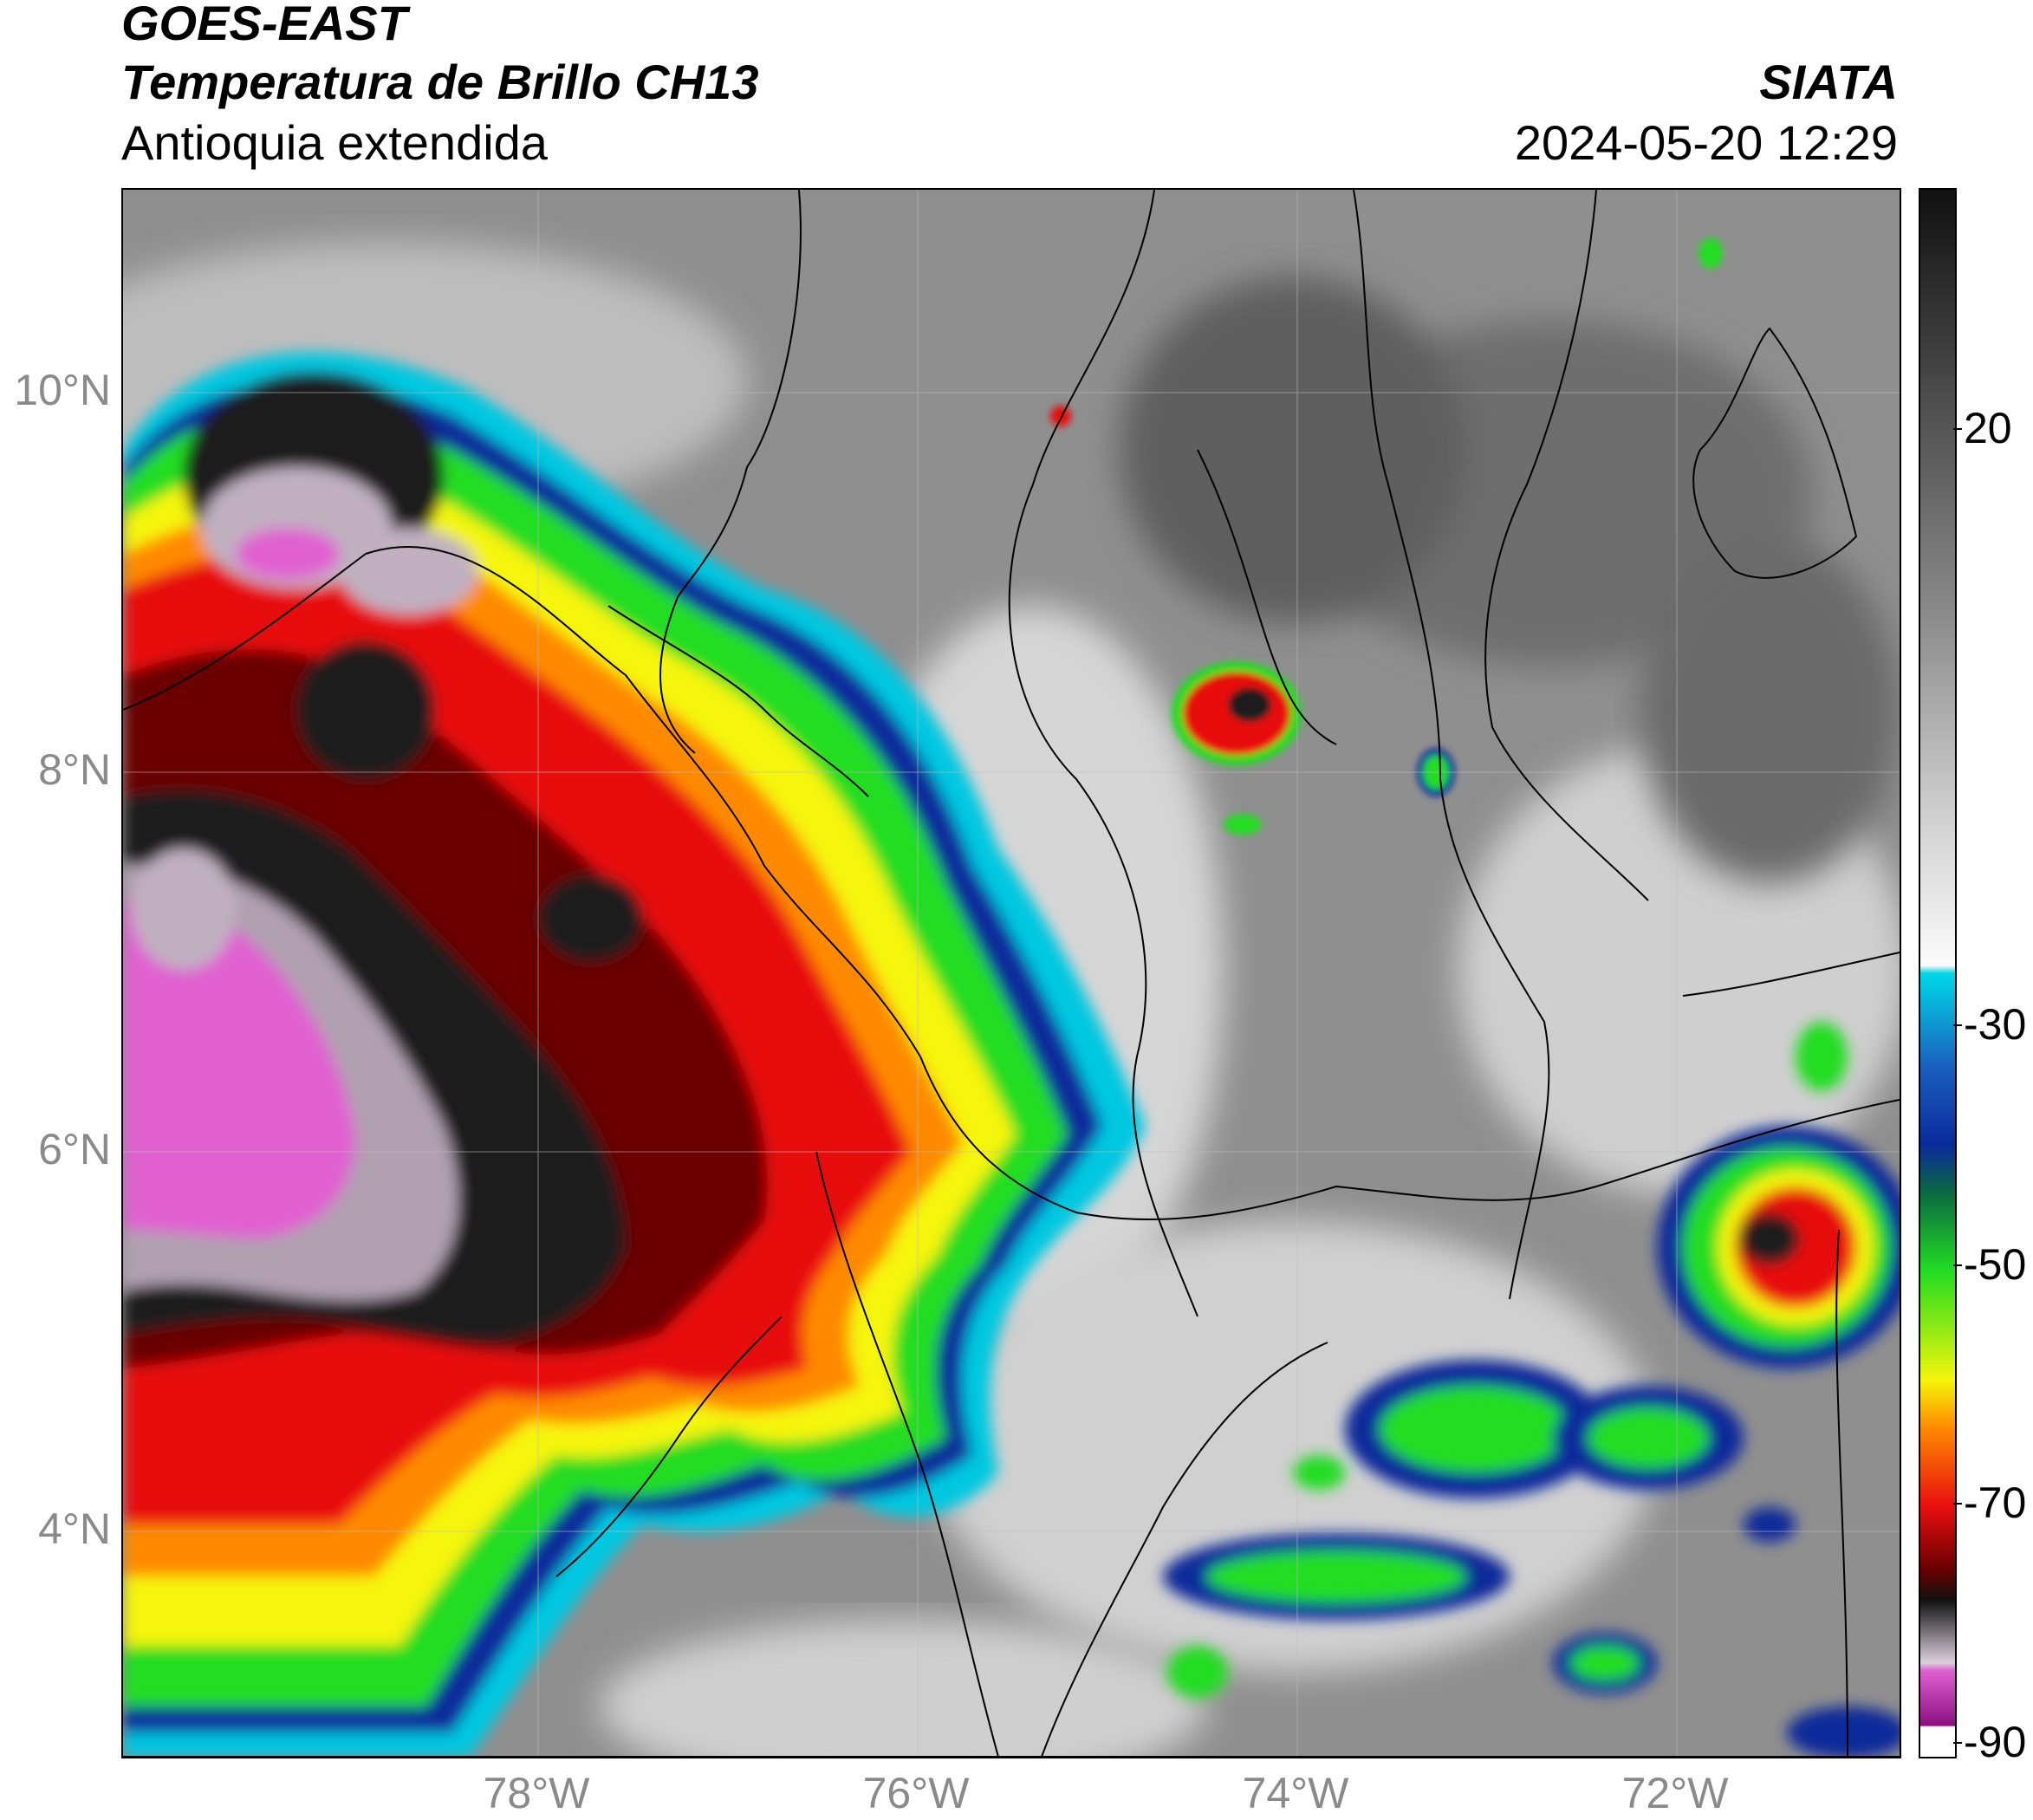 Image resolution: width=2033 pixels, height=1820 pixels. What do you see at coordinates (334, 142) in the screenshot?
I see `region-subtitle: Antioquia extendida` at bounding box center [334, 142].